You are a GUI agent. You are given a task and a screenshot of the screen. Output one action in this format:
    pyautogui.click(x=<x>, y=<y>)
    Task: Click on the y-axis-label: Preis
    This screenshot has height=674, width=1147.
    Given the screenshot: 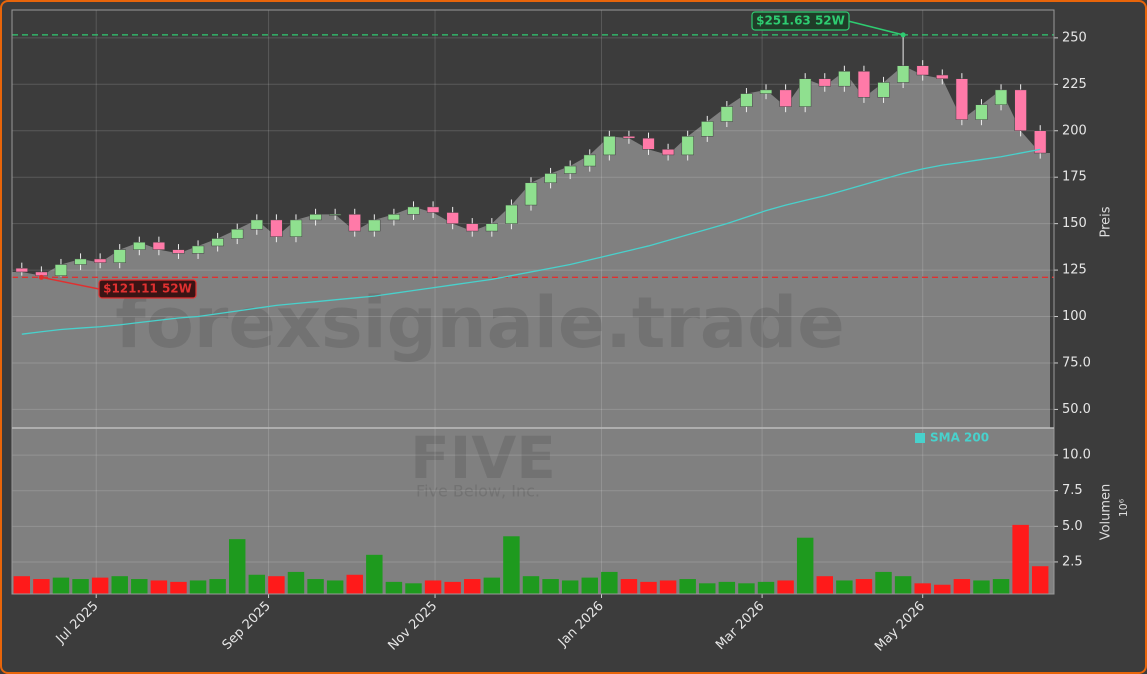 What is the action you would take?
    pyautogui.click(x=1106, y=221)
    